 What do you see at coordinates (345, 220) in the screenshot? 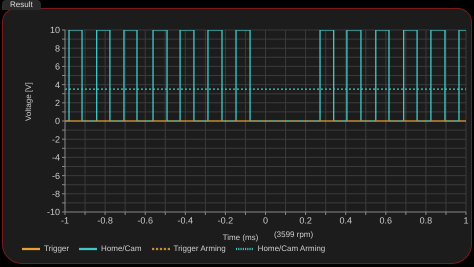
I see `x-tick-label: 0.4` at bounding box center [345, 220].